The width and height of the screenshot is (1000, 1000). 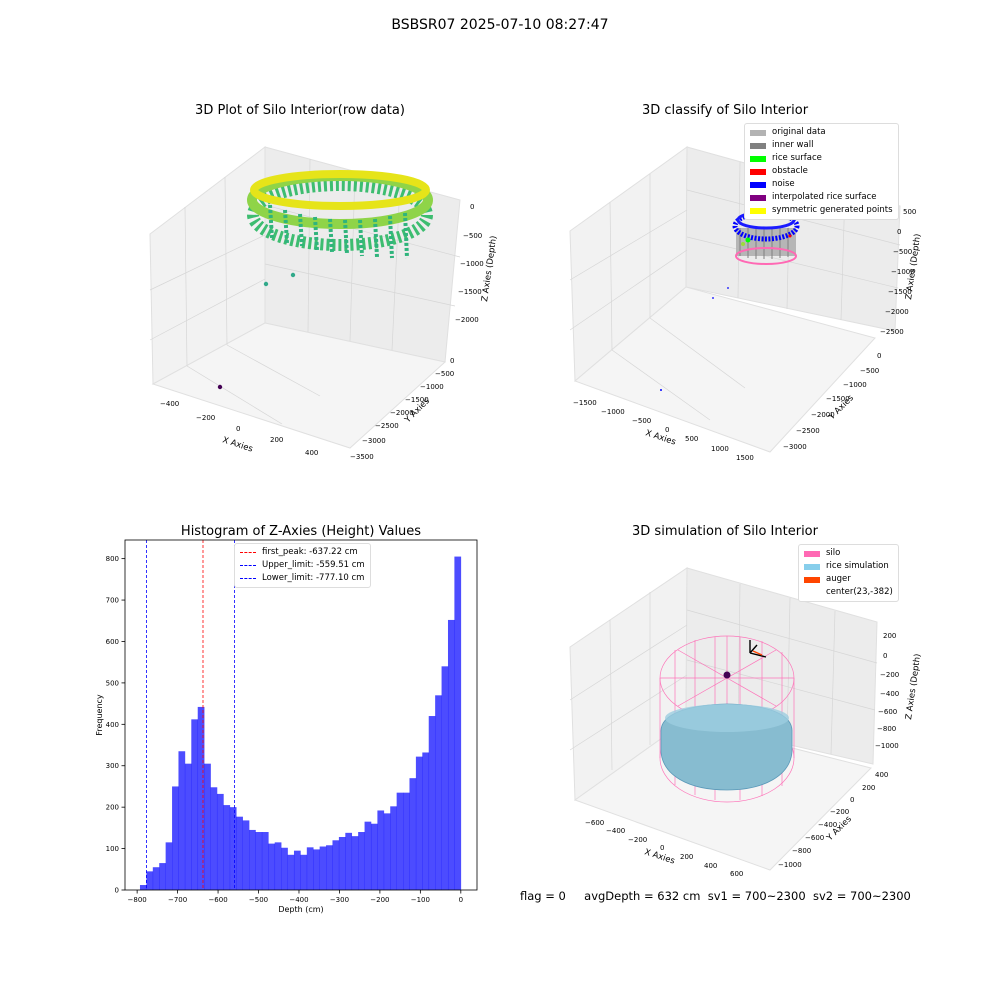 I want to click on raw-x-tick: 200, so click(x=276, y=440).